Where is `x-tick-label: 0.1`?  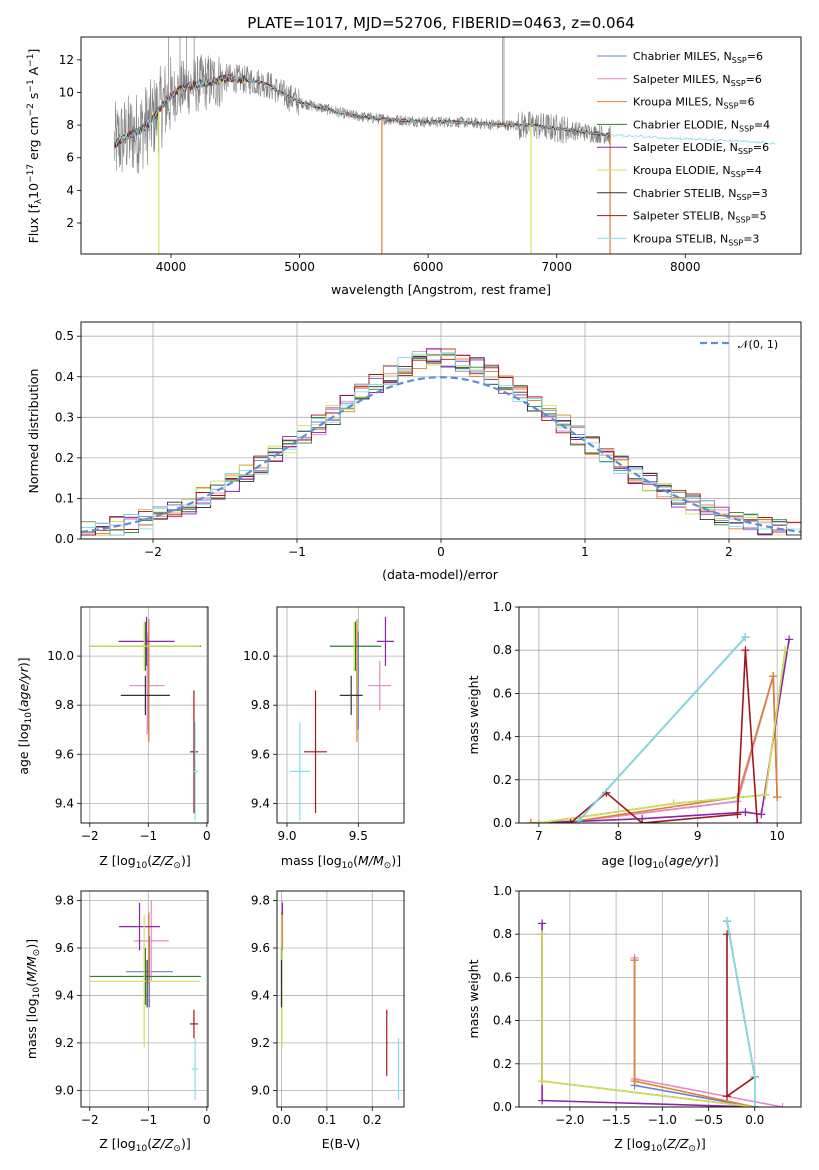
x-tick-label: 0.1 is located at coordinates (326, 1120).